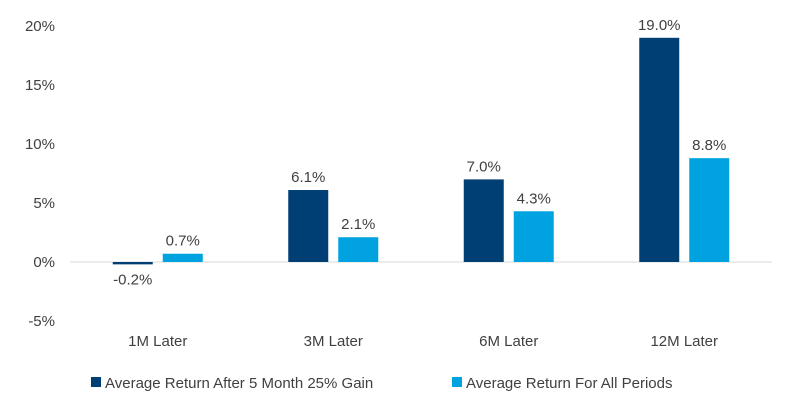 This screenshot has height=405, width=800. What do you see at coordinates (239, 383) in the screenshot?
I see `legend-label: Average Return After 5 Month 25% Gain` at bounding box center [239, 383].